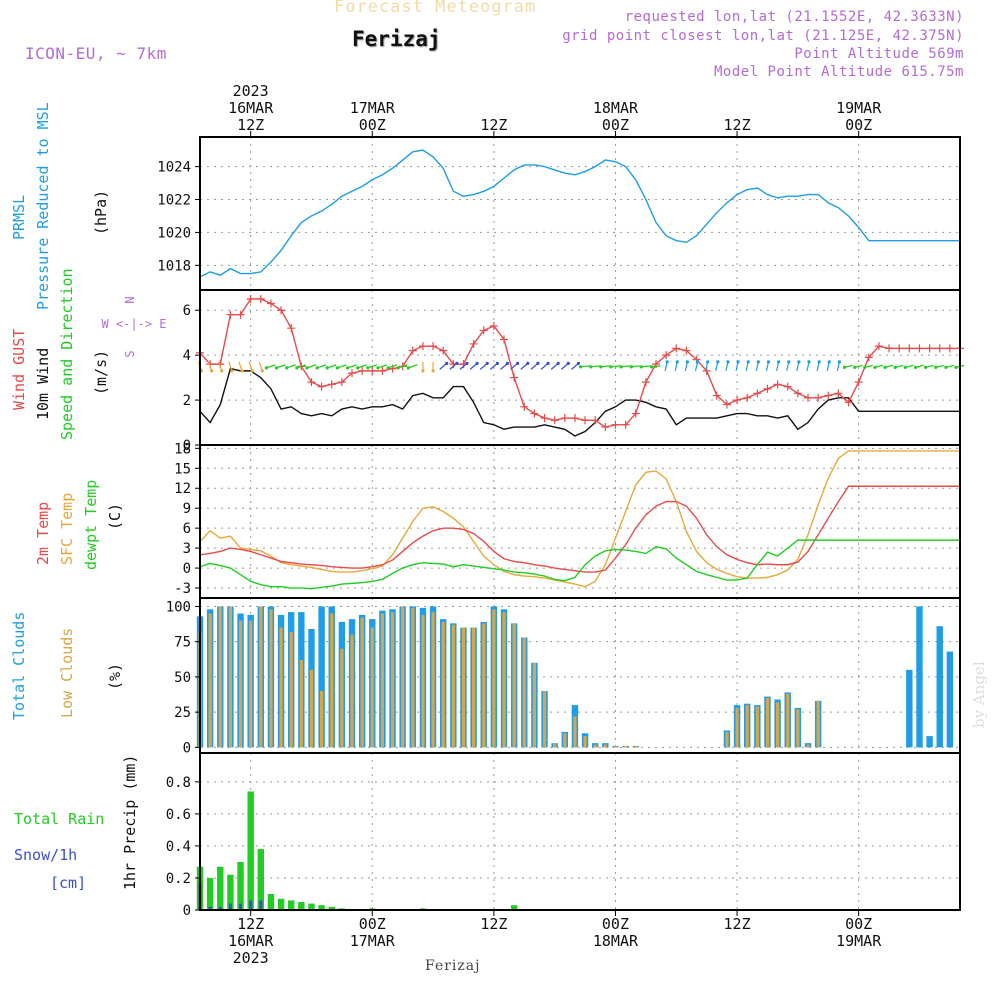 This screenshot has height=1000, width=1000. What do you see at coordinates (68, 883) in the screenshot?
I see `snow-unit-label: [cm]` at bounding box center [68, 883].